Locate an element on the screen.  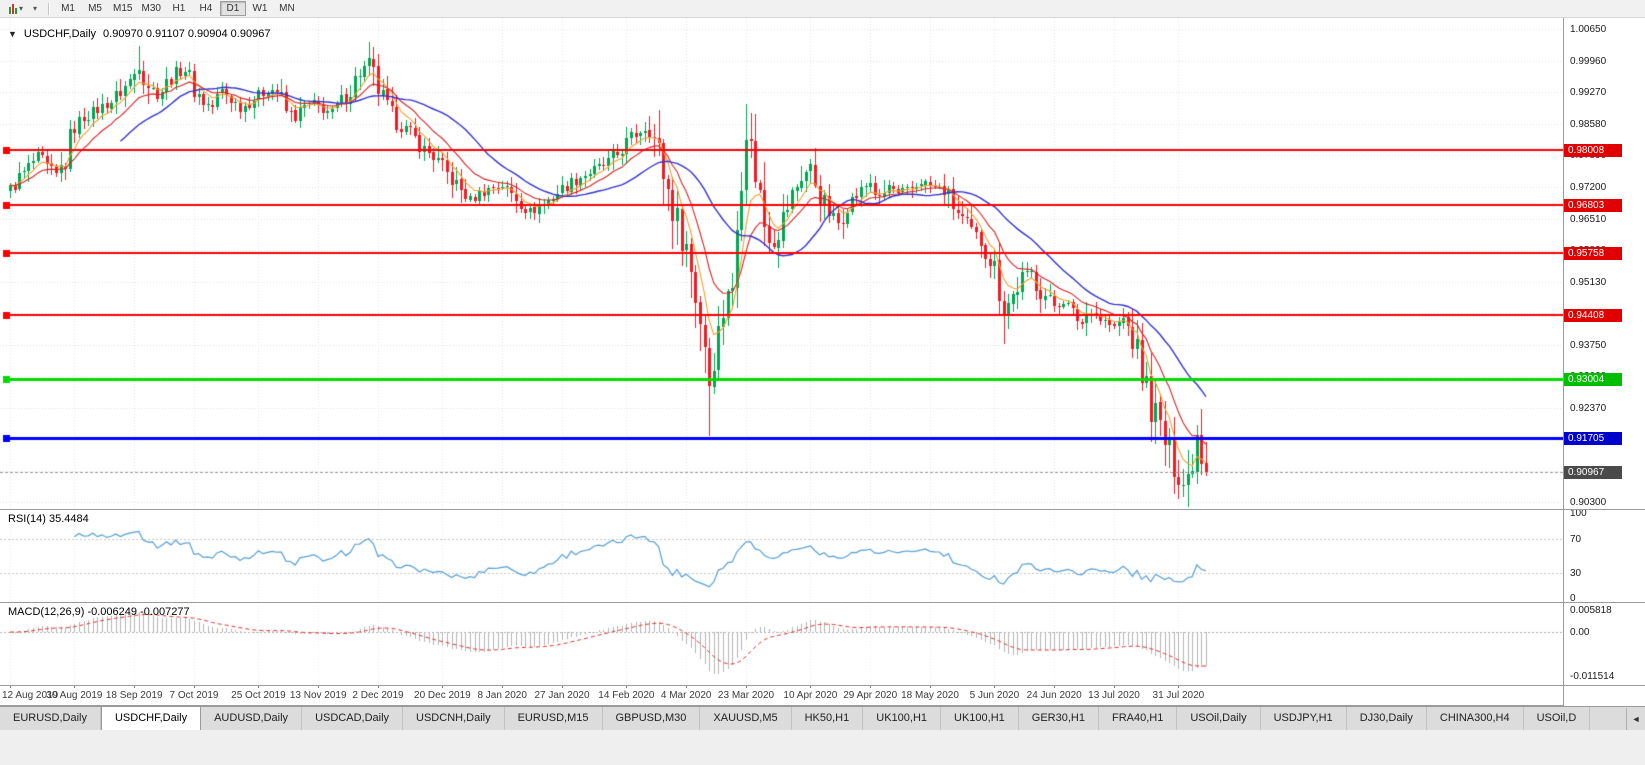
timeframe-button-h4: H4 is located at coordinates (206, 8).